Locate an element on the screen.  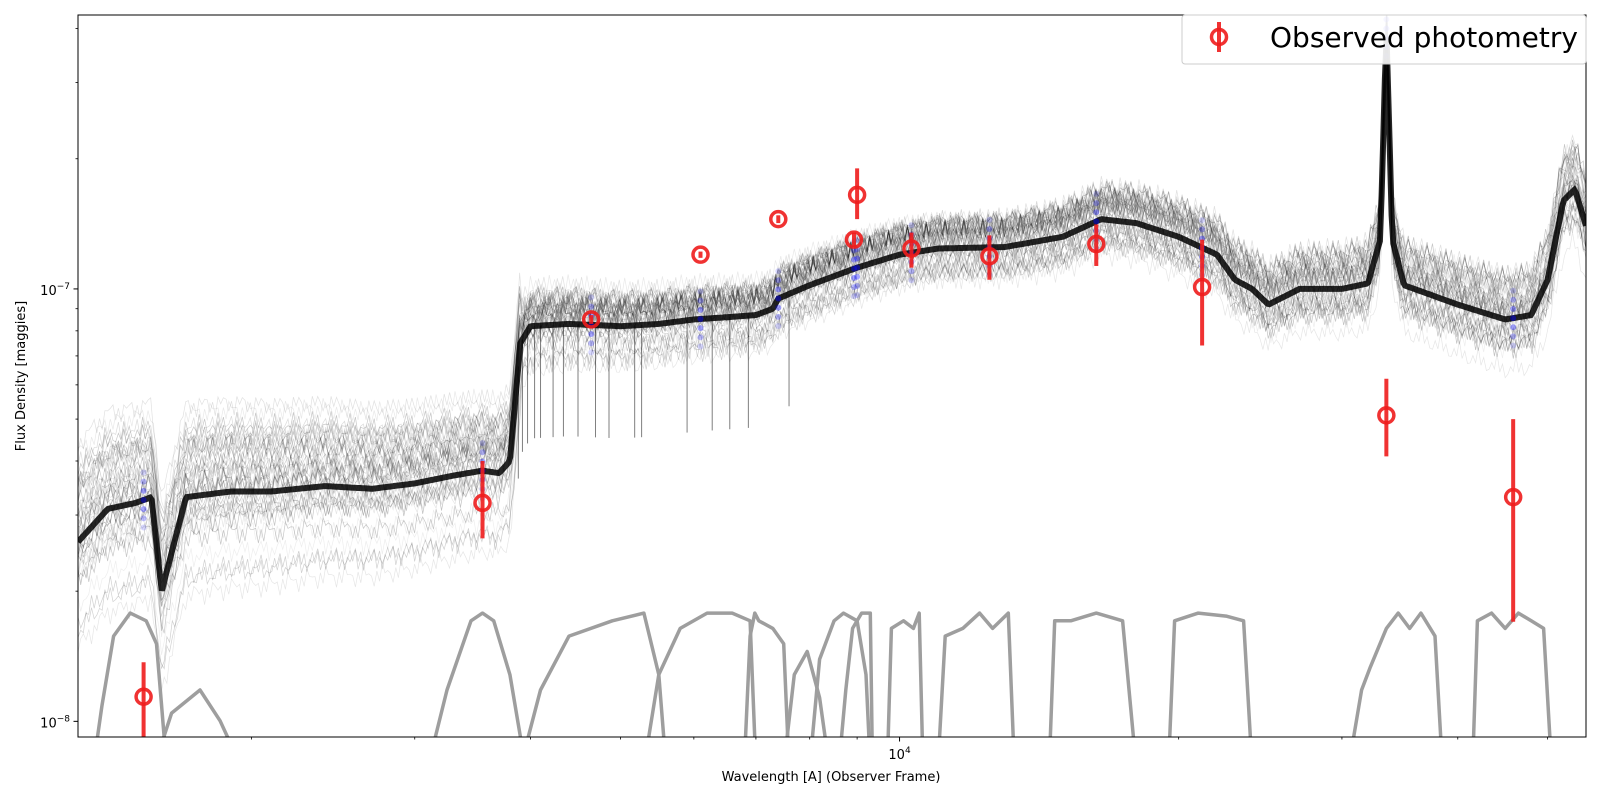
x-tick-label: 104 is located at coordinates (899, 754).